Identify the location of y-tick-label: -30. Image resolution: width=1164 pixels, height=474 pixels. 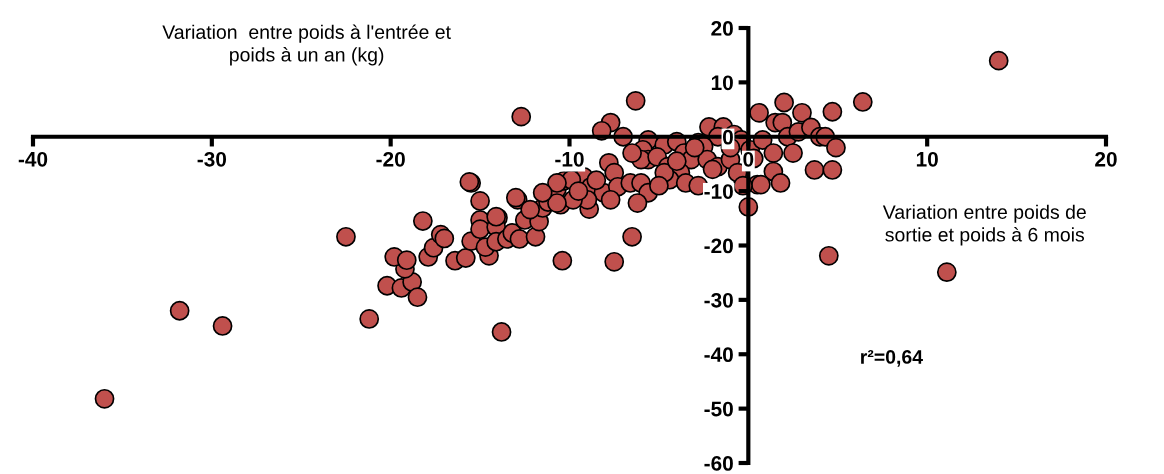
(718, 300).